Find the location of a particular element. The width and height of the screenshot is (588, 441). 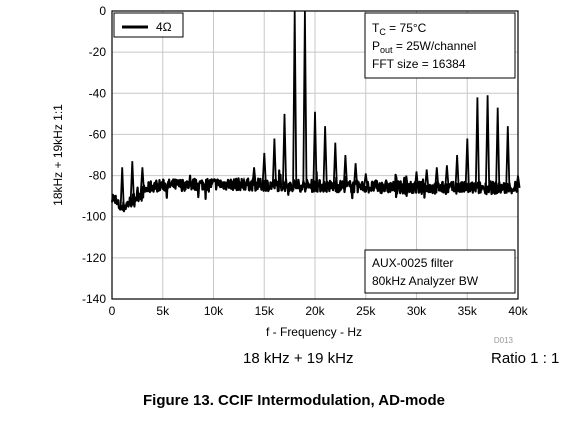

legend: 4Ω is located at coordinates (148, 25).